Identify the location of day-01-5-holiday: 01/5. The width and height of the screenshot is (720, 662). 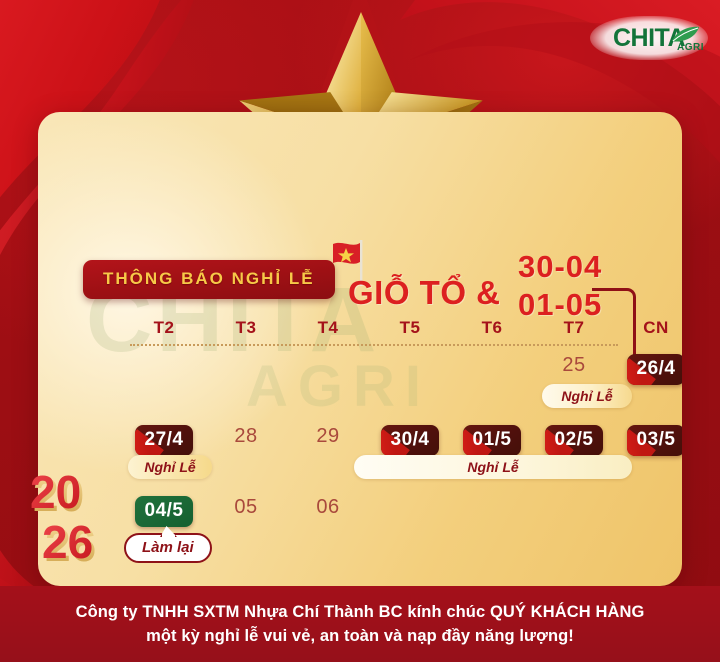
(492, 440).